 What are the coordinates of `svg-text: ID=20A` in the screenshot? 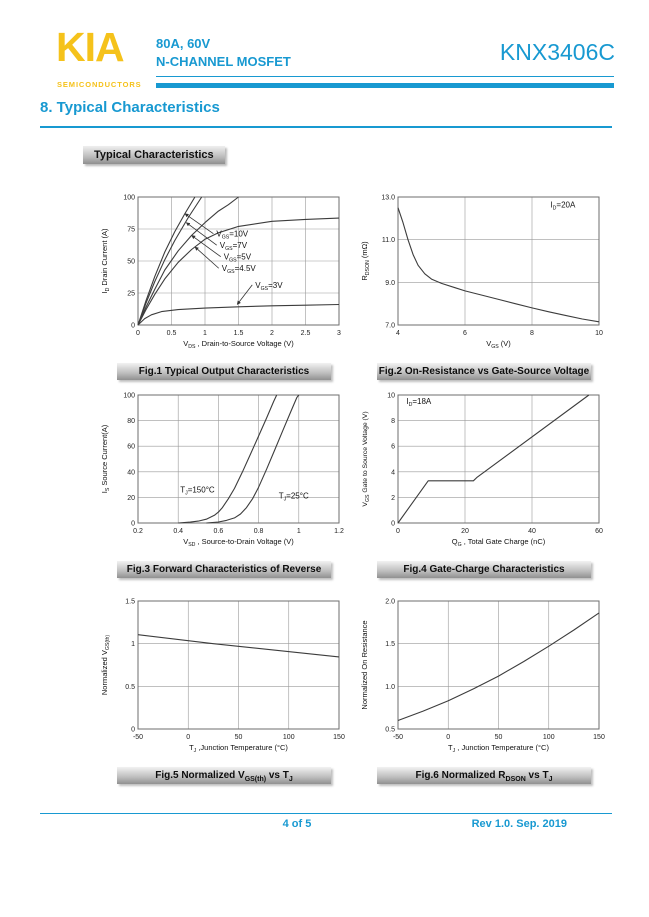 It's located at (563, 206).